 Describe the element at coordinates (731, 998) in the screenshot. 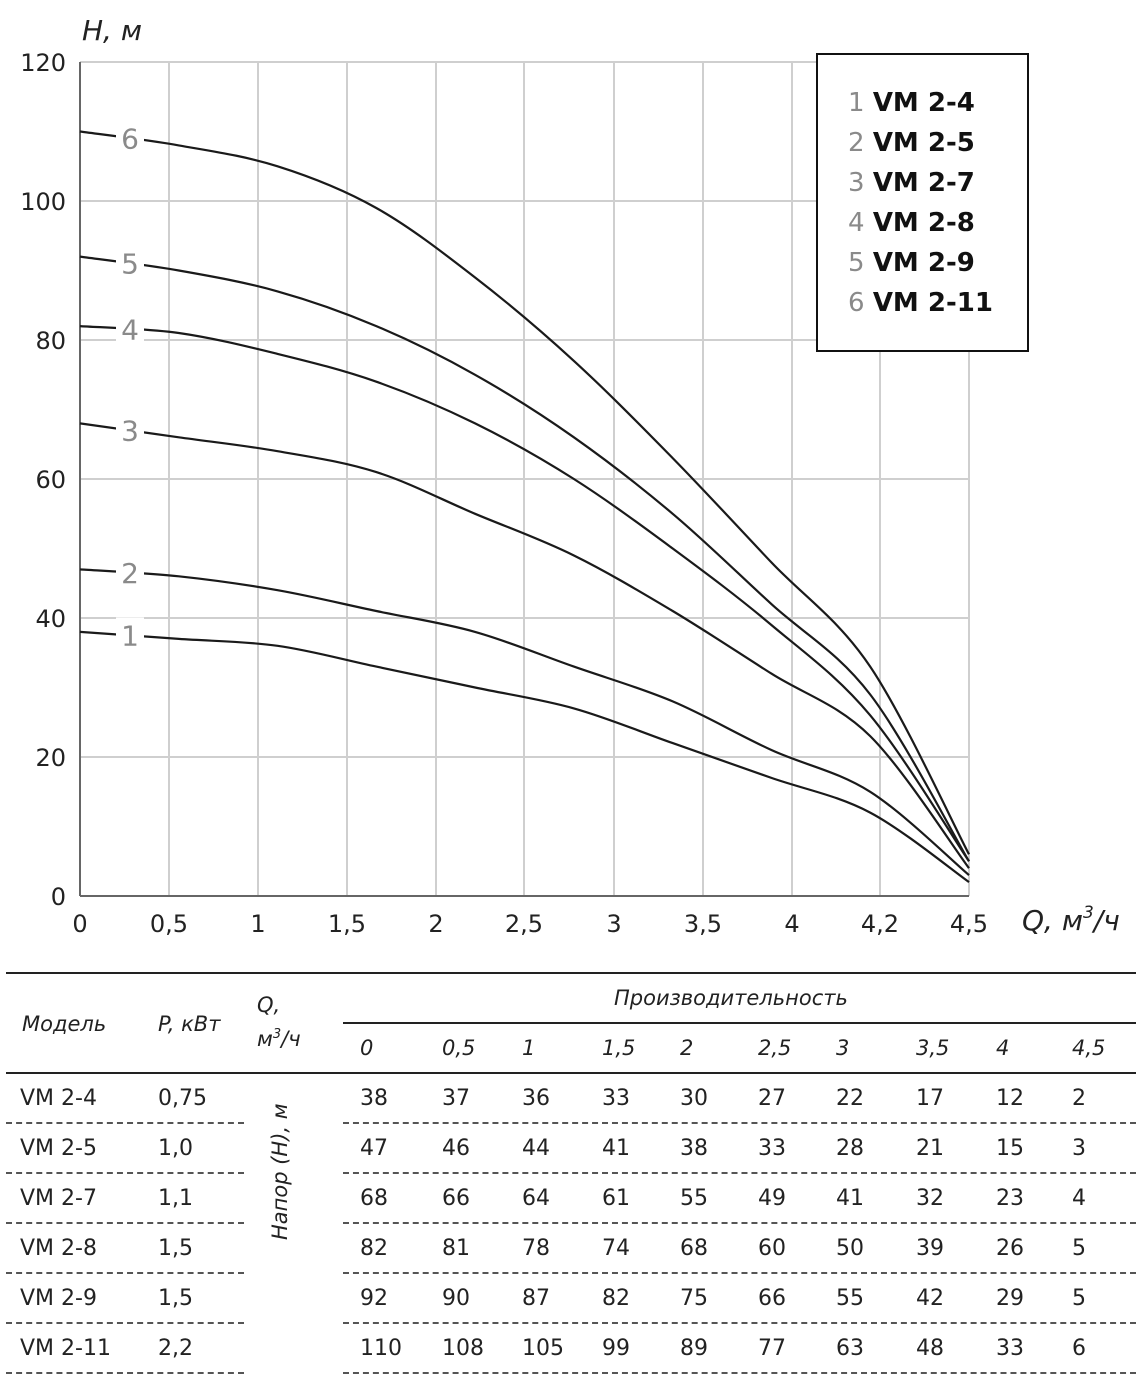

I see `header-performance: Производительность` at that location.